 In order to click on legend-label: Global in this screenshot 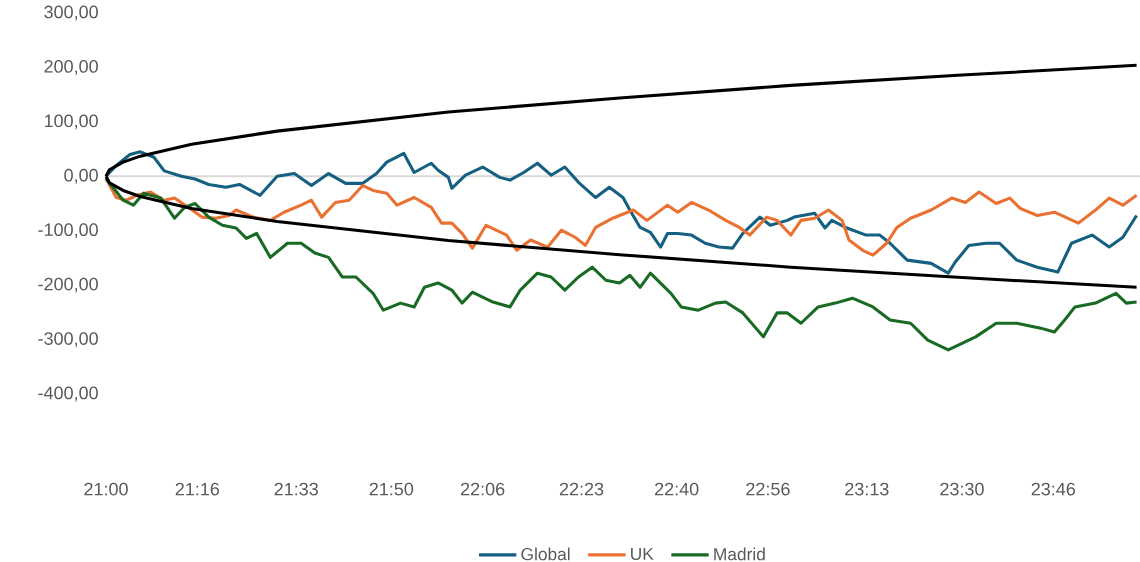, I will do `click(545, 554)`.